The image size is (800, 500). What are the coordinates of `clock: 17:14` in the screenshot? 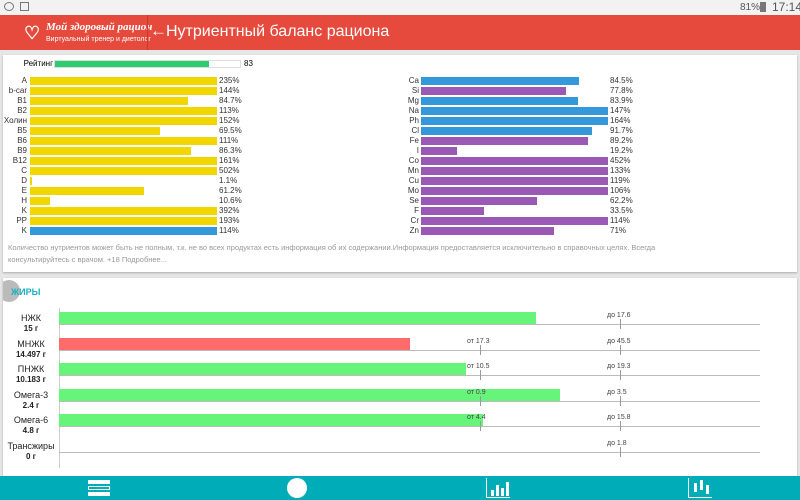 It's located at (786, 7).